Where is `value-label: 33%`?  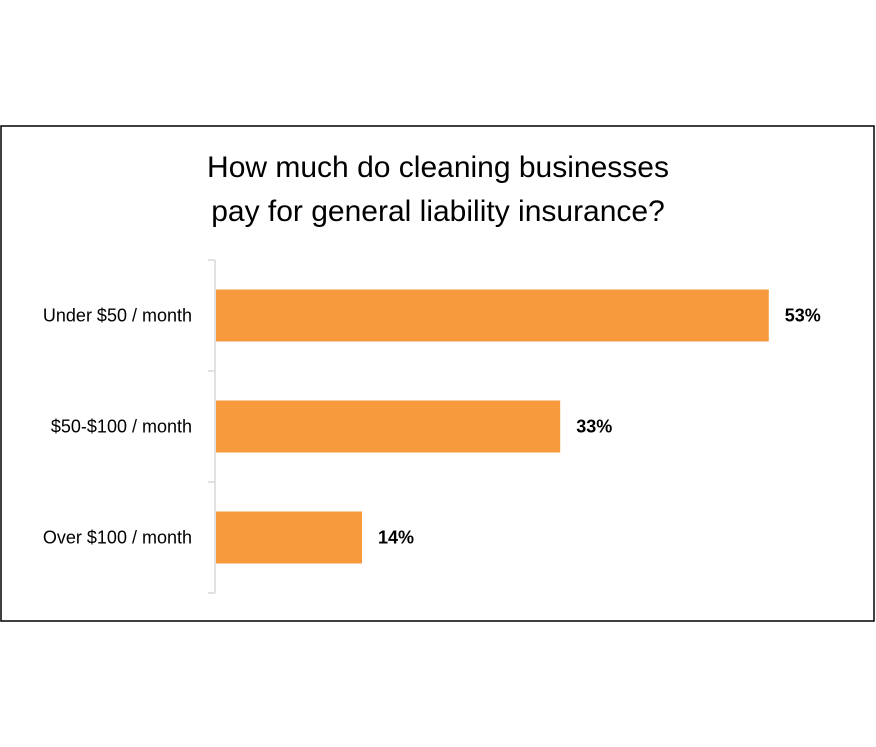
value-label: 33% is located at coordinates (594, 426).